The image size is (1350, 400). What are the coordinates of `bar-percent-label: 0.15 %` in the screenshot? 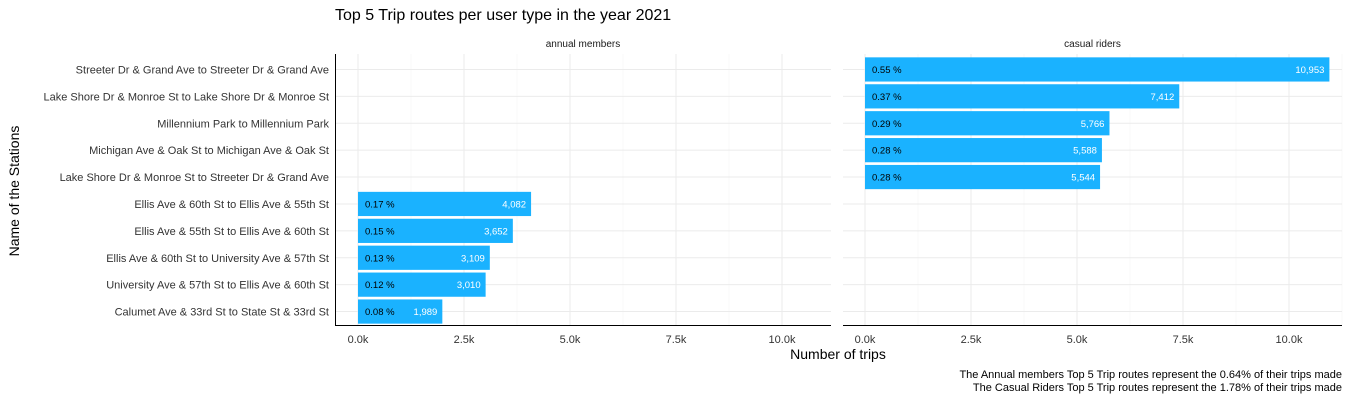 It's located at (380, 231).